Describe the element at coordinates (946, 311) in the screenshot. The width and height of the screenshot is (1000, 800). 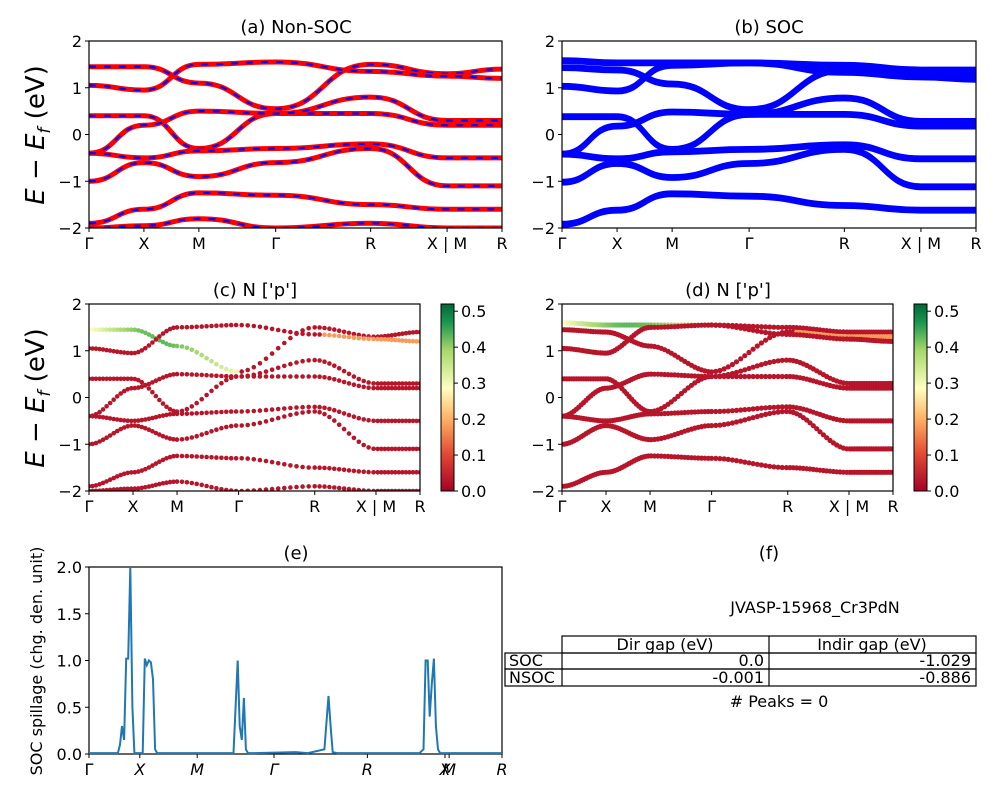
I see `colorbar-tick-label: 0.5` at that location.